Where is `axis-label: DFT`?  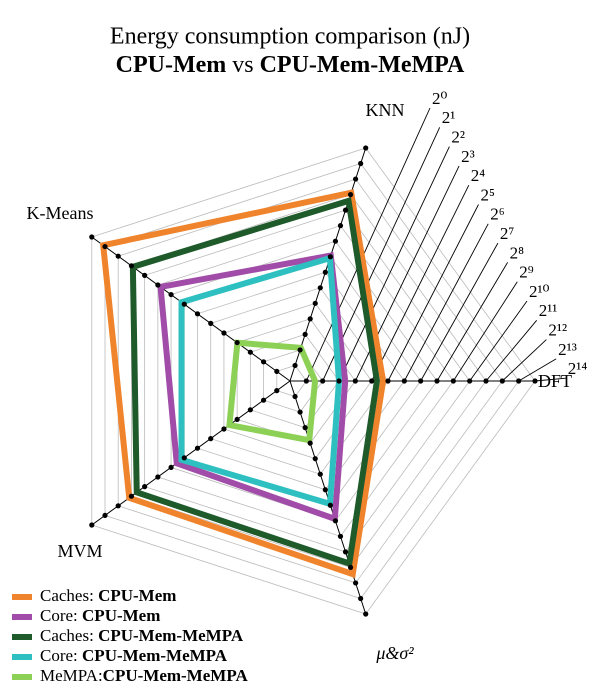 axis-label: DFT is located at coordinates (555, 381).